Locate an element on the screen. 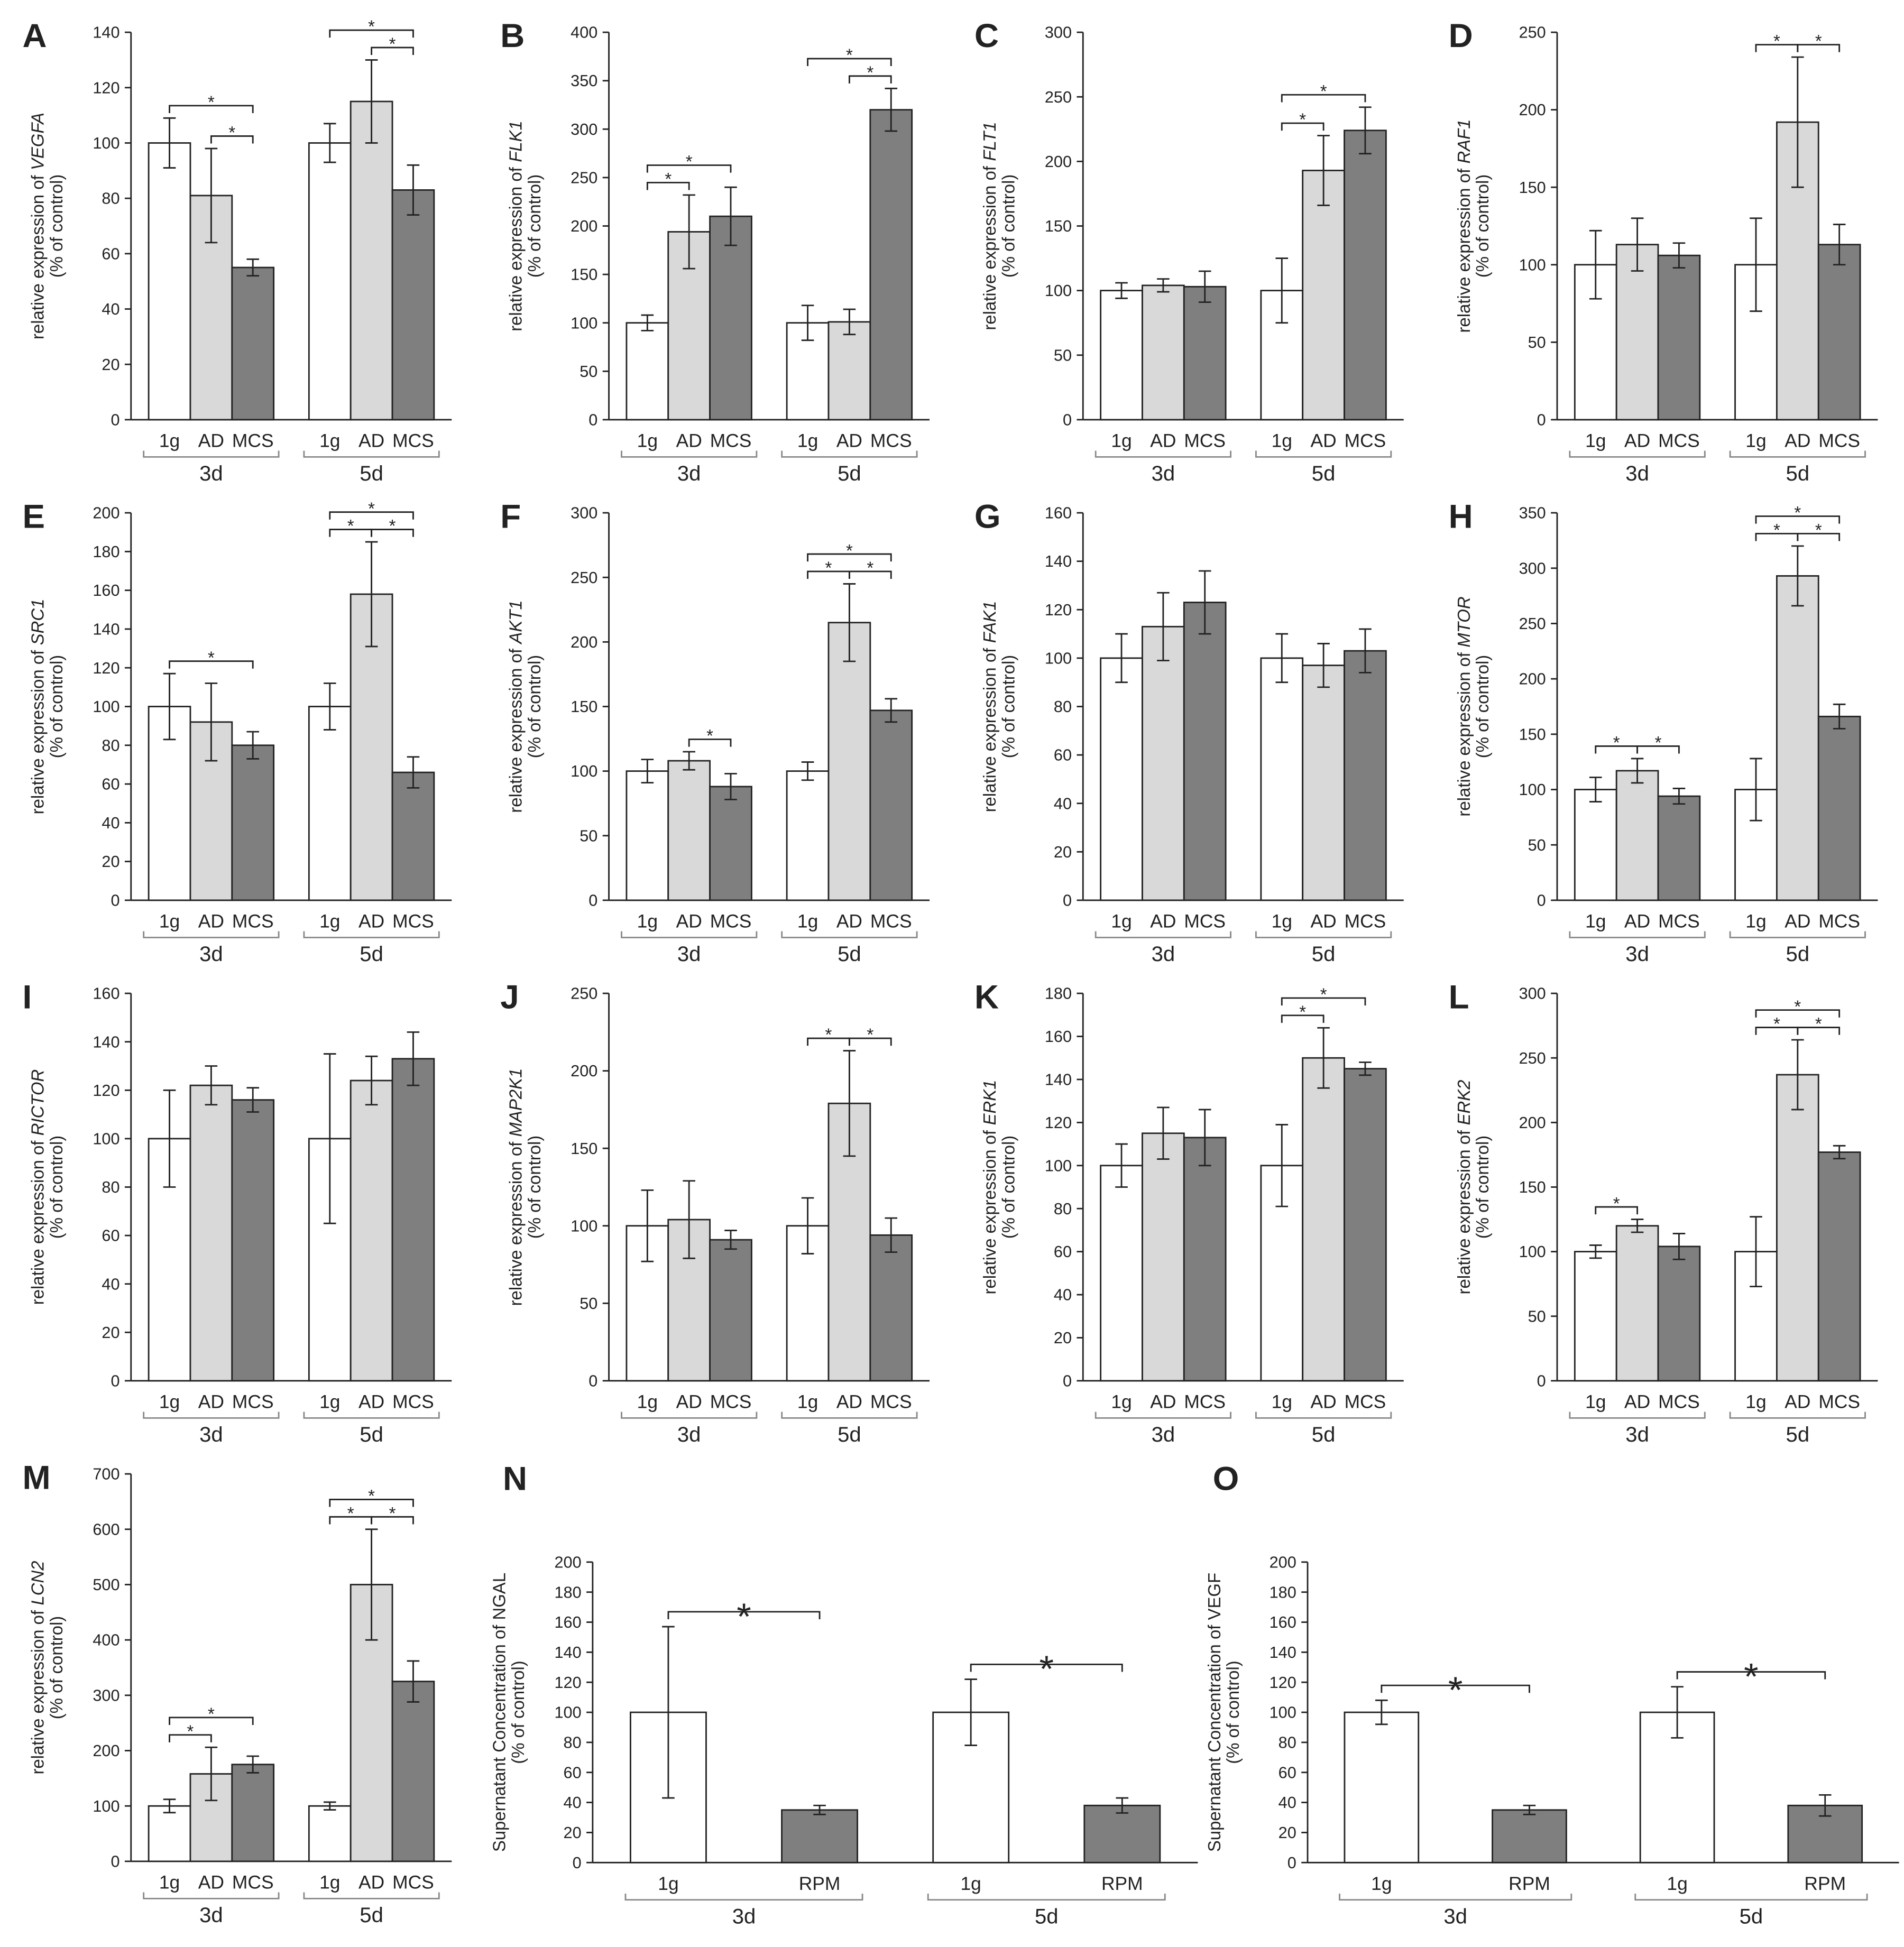  y-tick-label: 180 is located at coordinates (1058, 994).